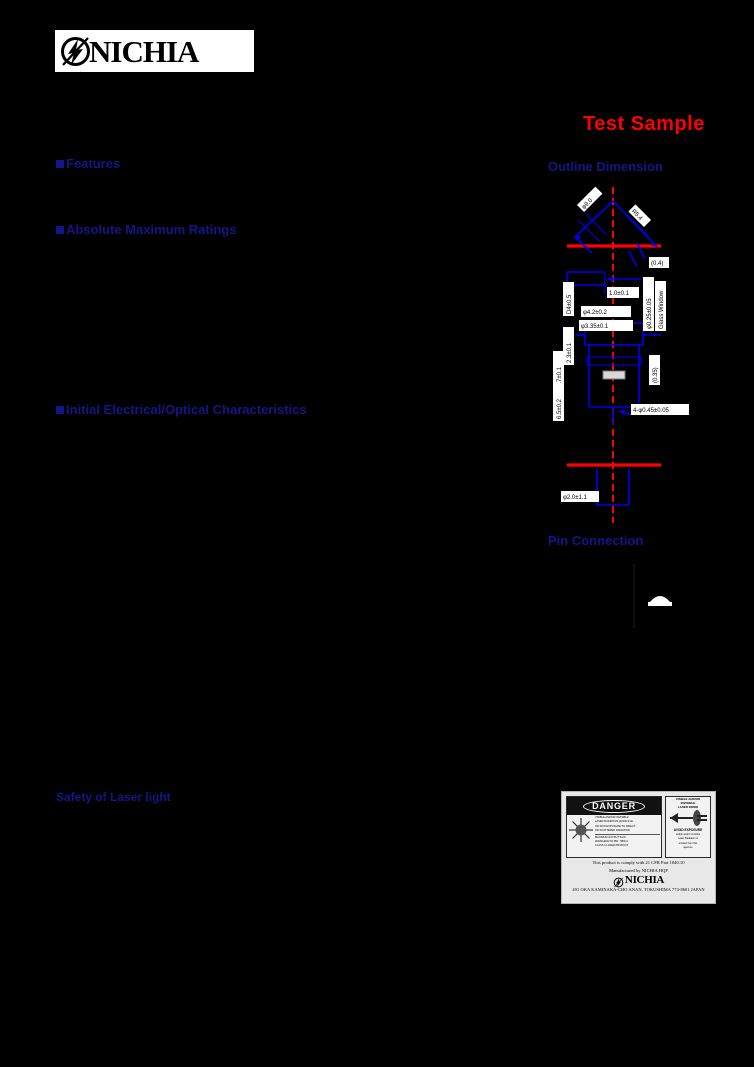  I want to click on dim-label-0-4: (0.4), so click(657, 264).